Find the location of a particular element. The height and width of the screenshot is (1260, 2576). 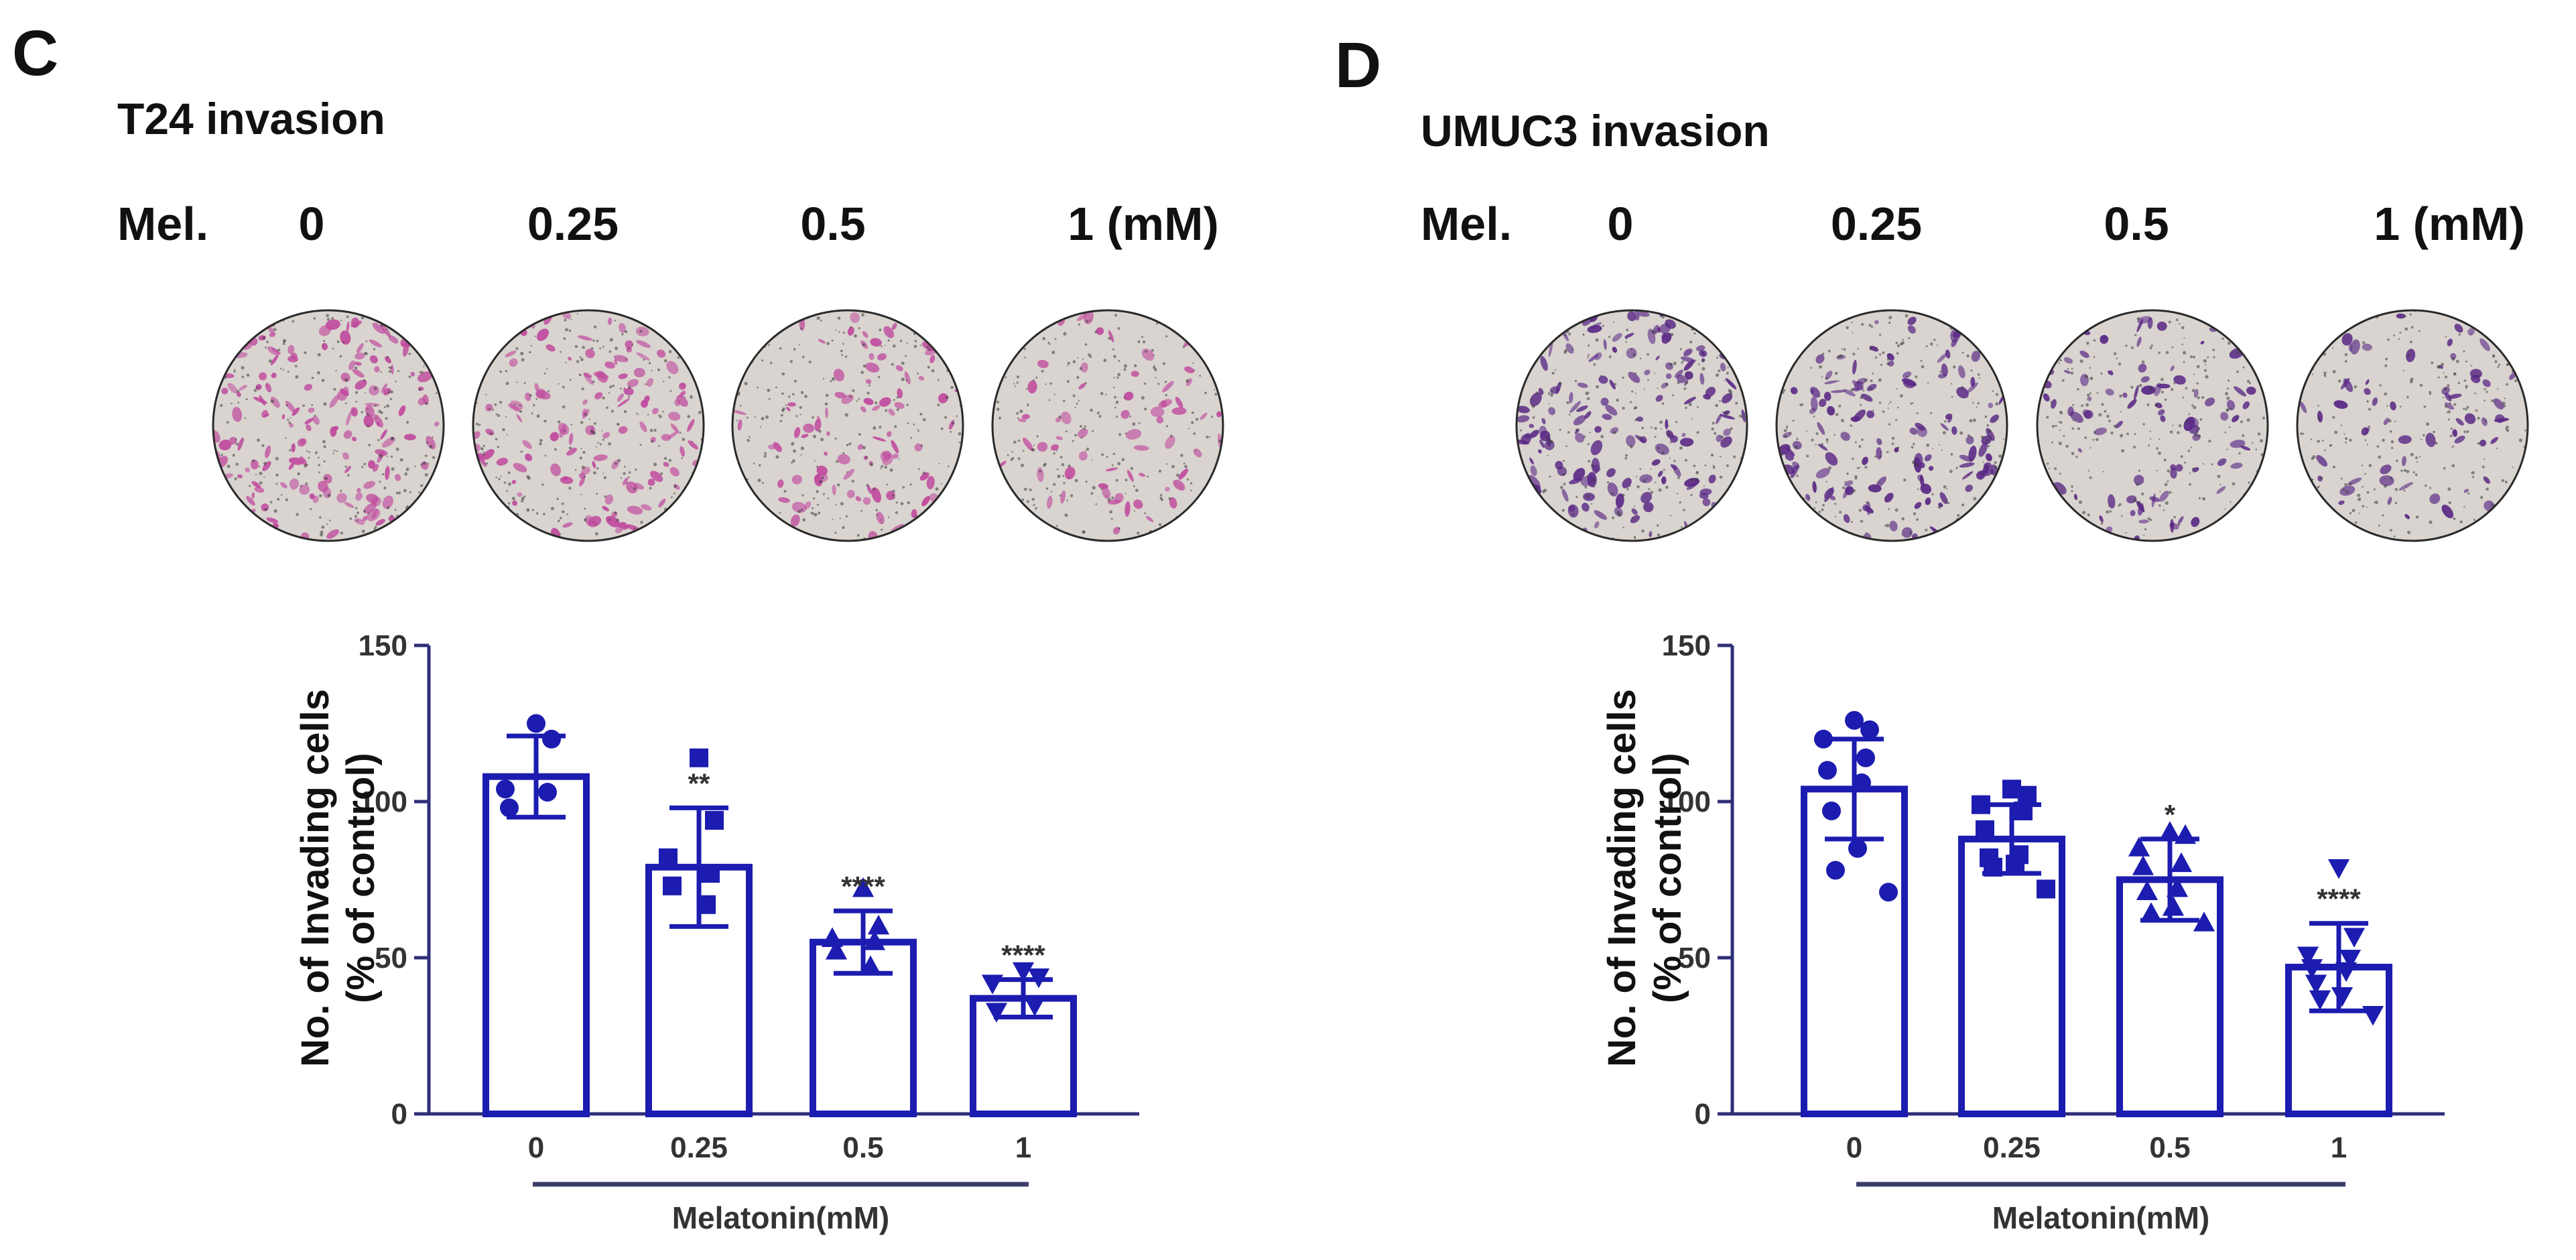

panel-letter: C is located at coordinates (35, 53).